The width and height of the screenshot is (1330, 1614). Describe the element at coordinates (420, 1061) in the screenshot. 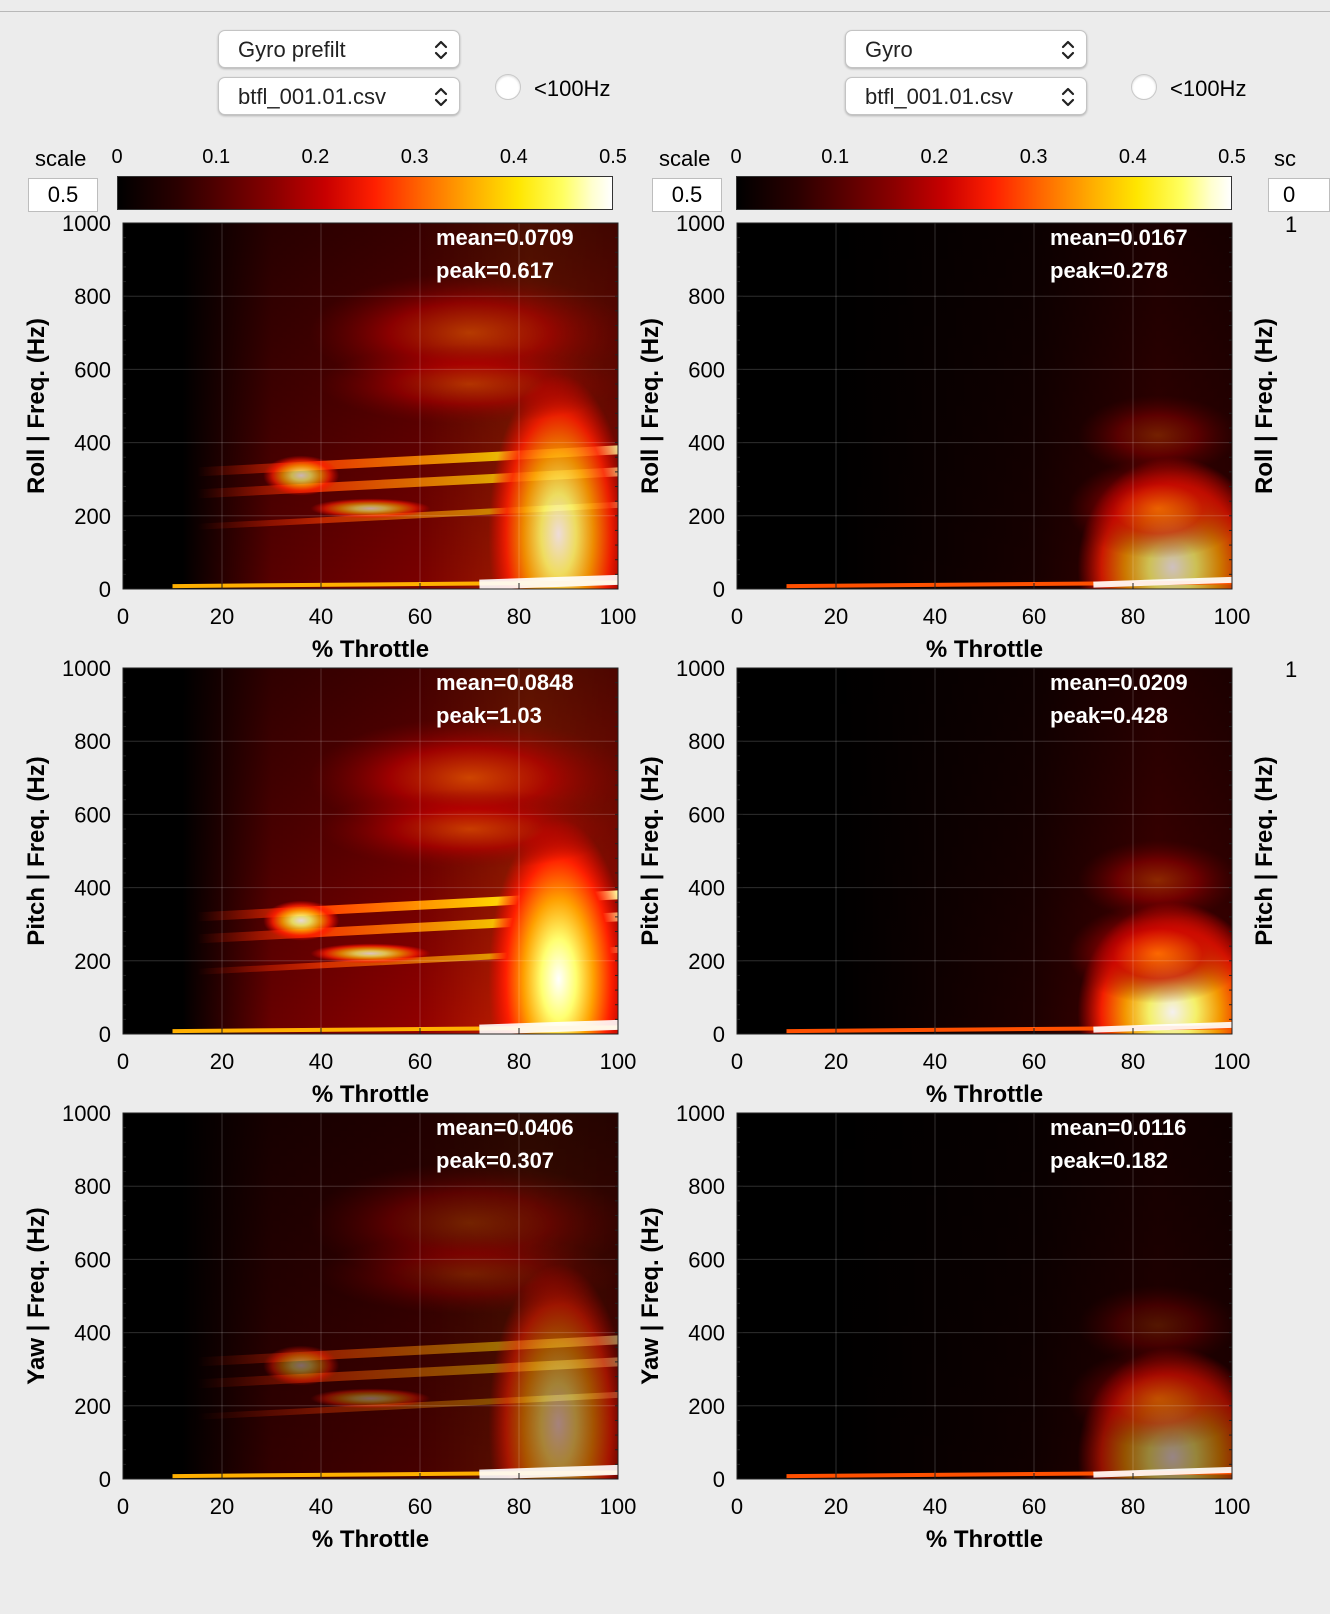

I see `x-tick-label: 60` at that location.